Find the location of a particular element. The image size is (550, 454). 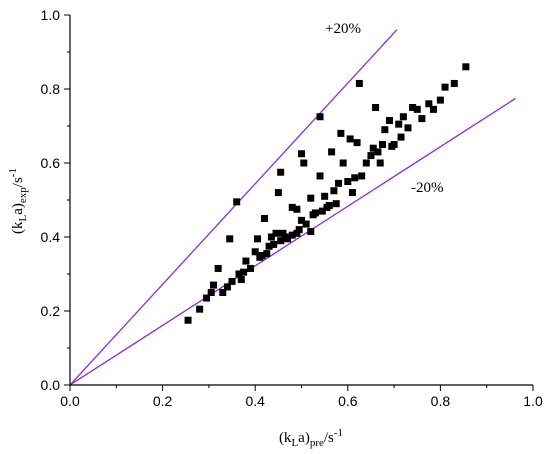

x-tick-label: 0.0 is located at coordinates (70, 401).